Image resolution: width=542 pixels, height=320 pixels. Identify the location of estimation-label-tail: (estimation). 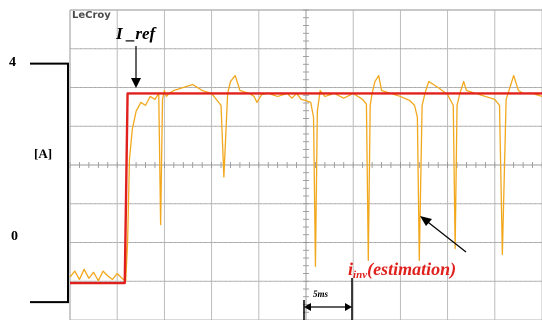
(411, 269).